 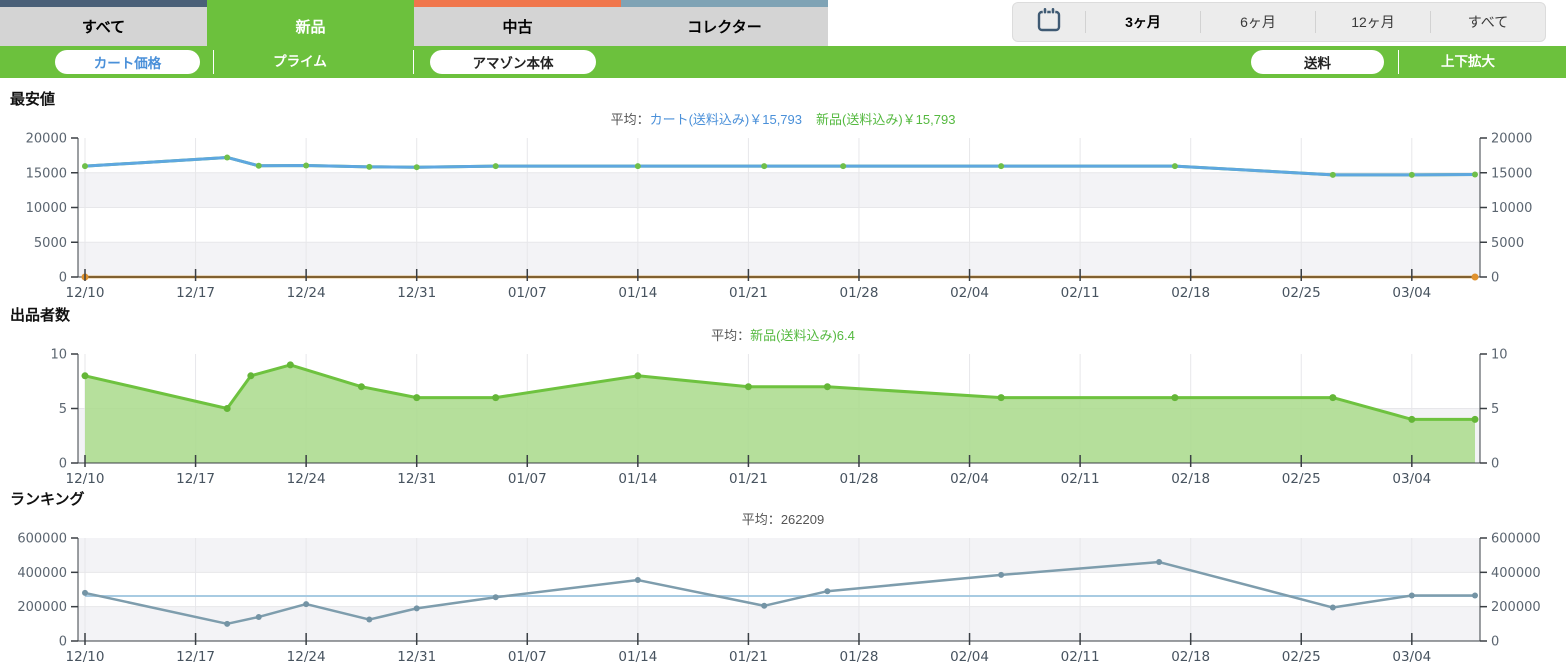 I want to click on amazon-body-button: アマゾン本体, so click(x=513, y=62).